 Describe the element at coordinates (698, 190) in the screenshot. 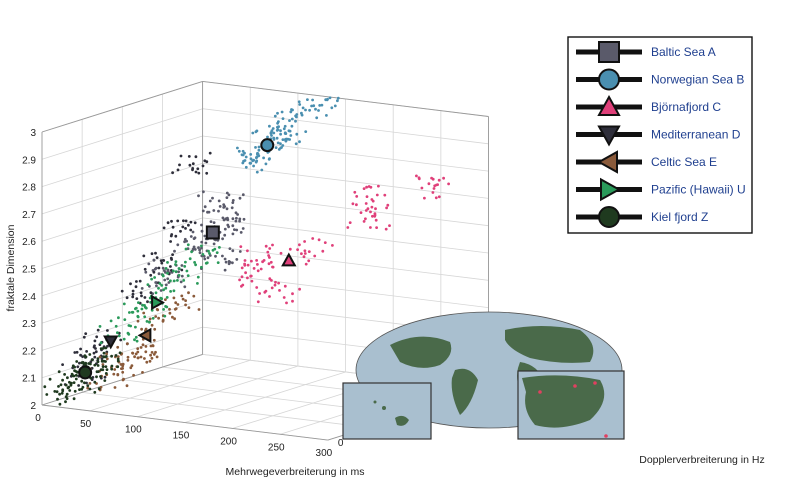

I see `legend-label: Pazific (Hawaii) U` at that location.